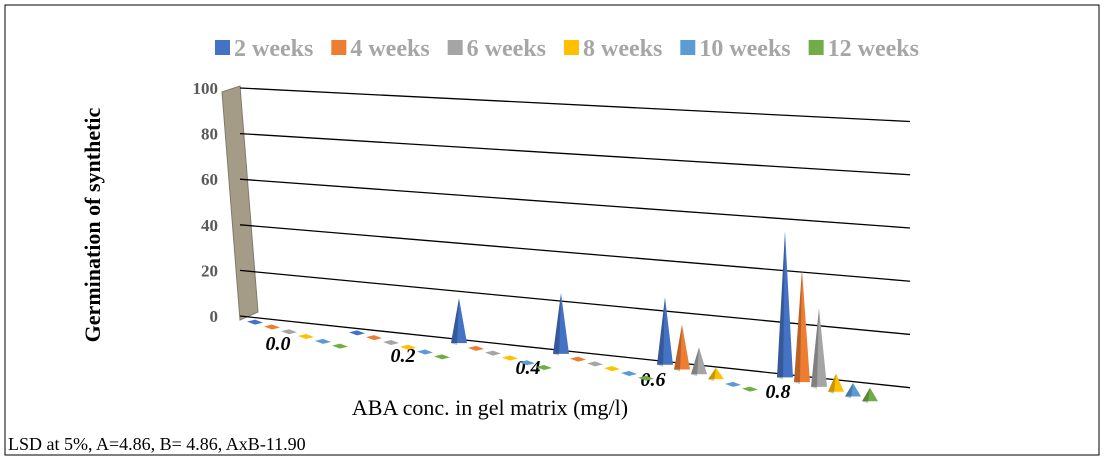 This screenshot has width=1105, height=460. What do you see at coordinates (209, 270) in the screenshot?
I see `y-tick-label: 20` at bounding box center [209, 270].